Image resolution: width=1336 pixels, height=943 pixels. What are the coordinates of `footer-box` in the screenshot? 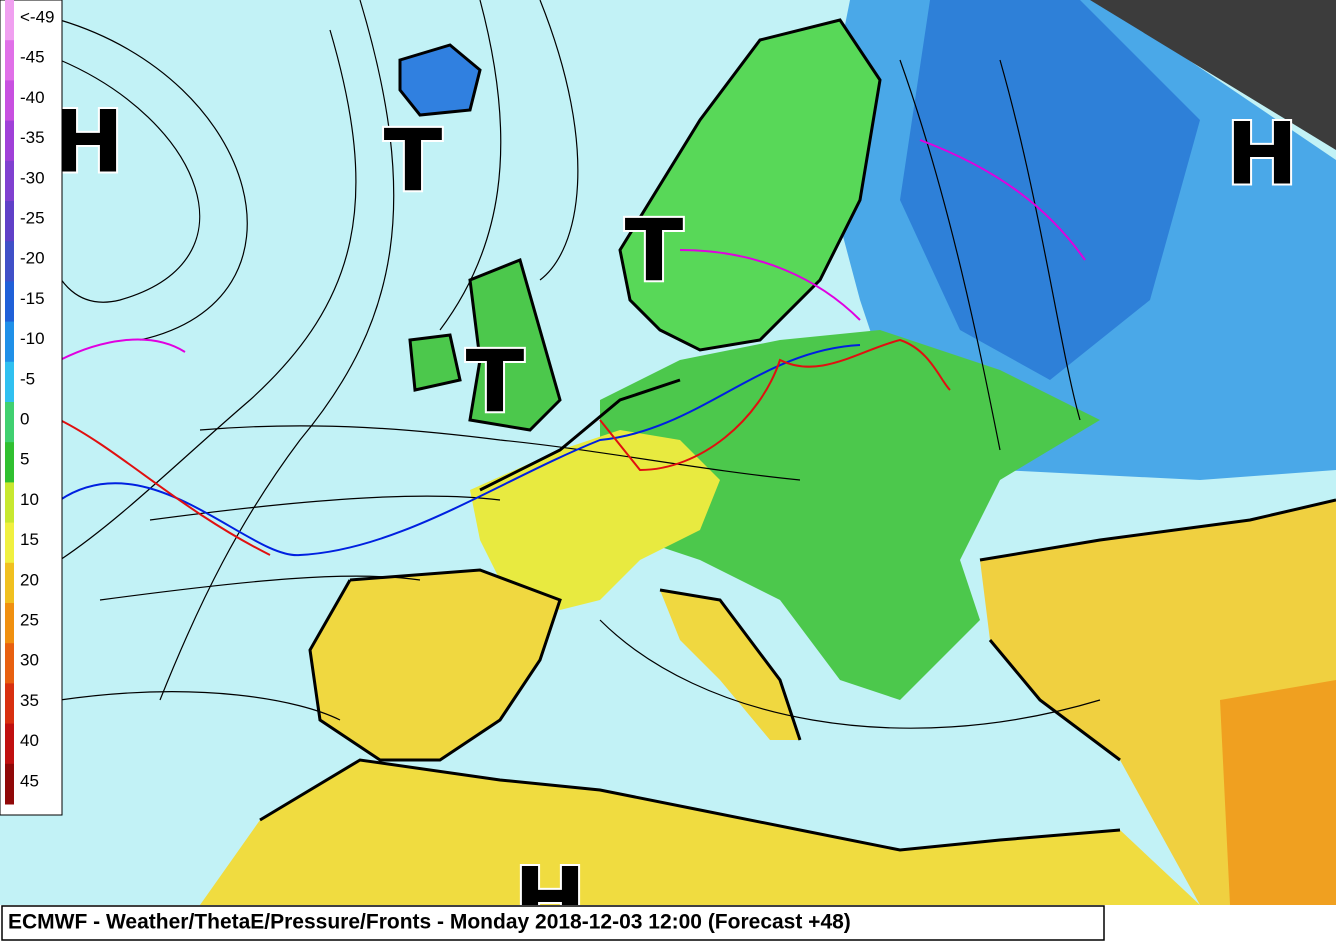 It's located at (553, 923).